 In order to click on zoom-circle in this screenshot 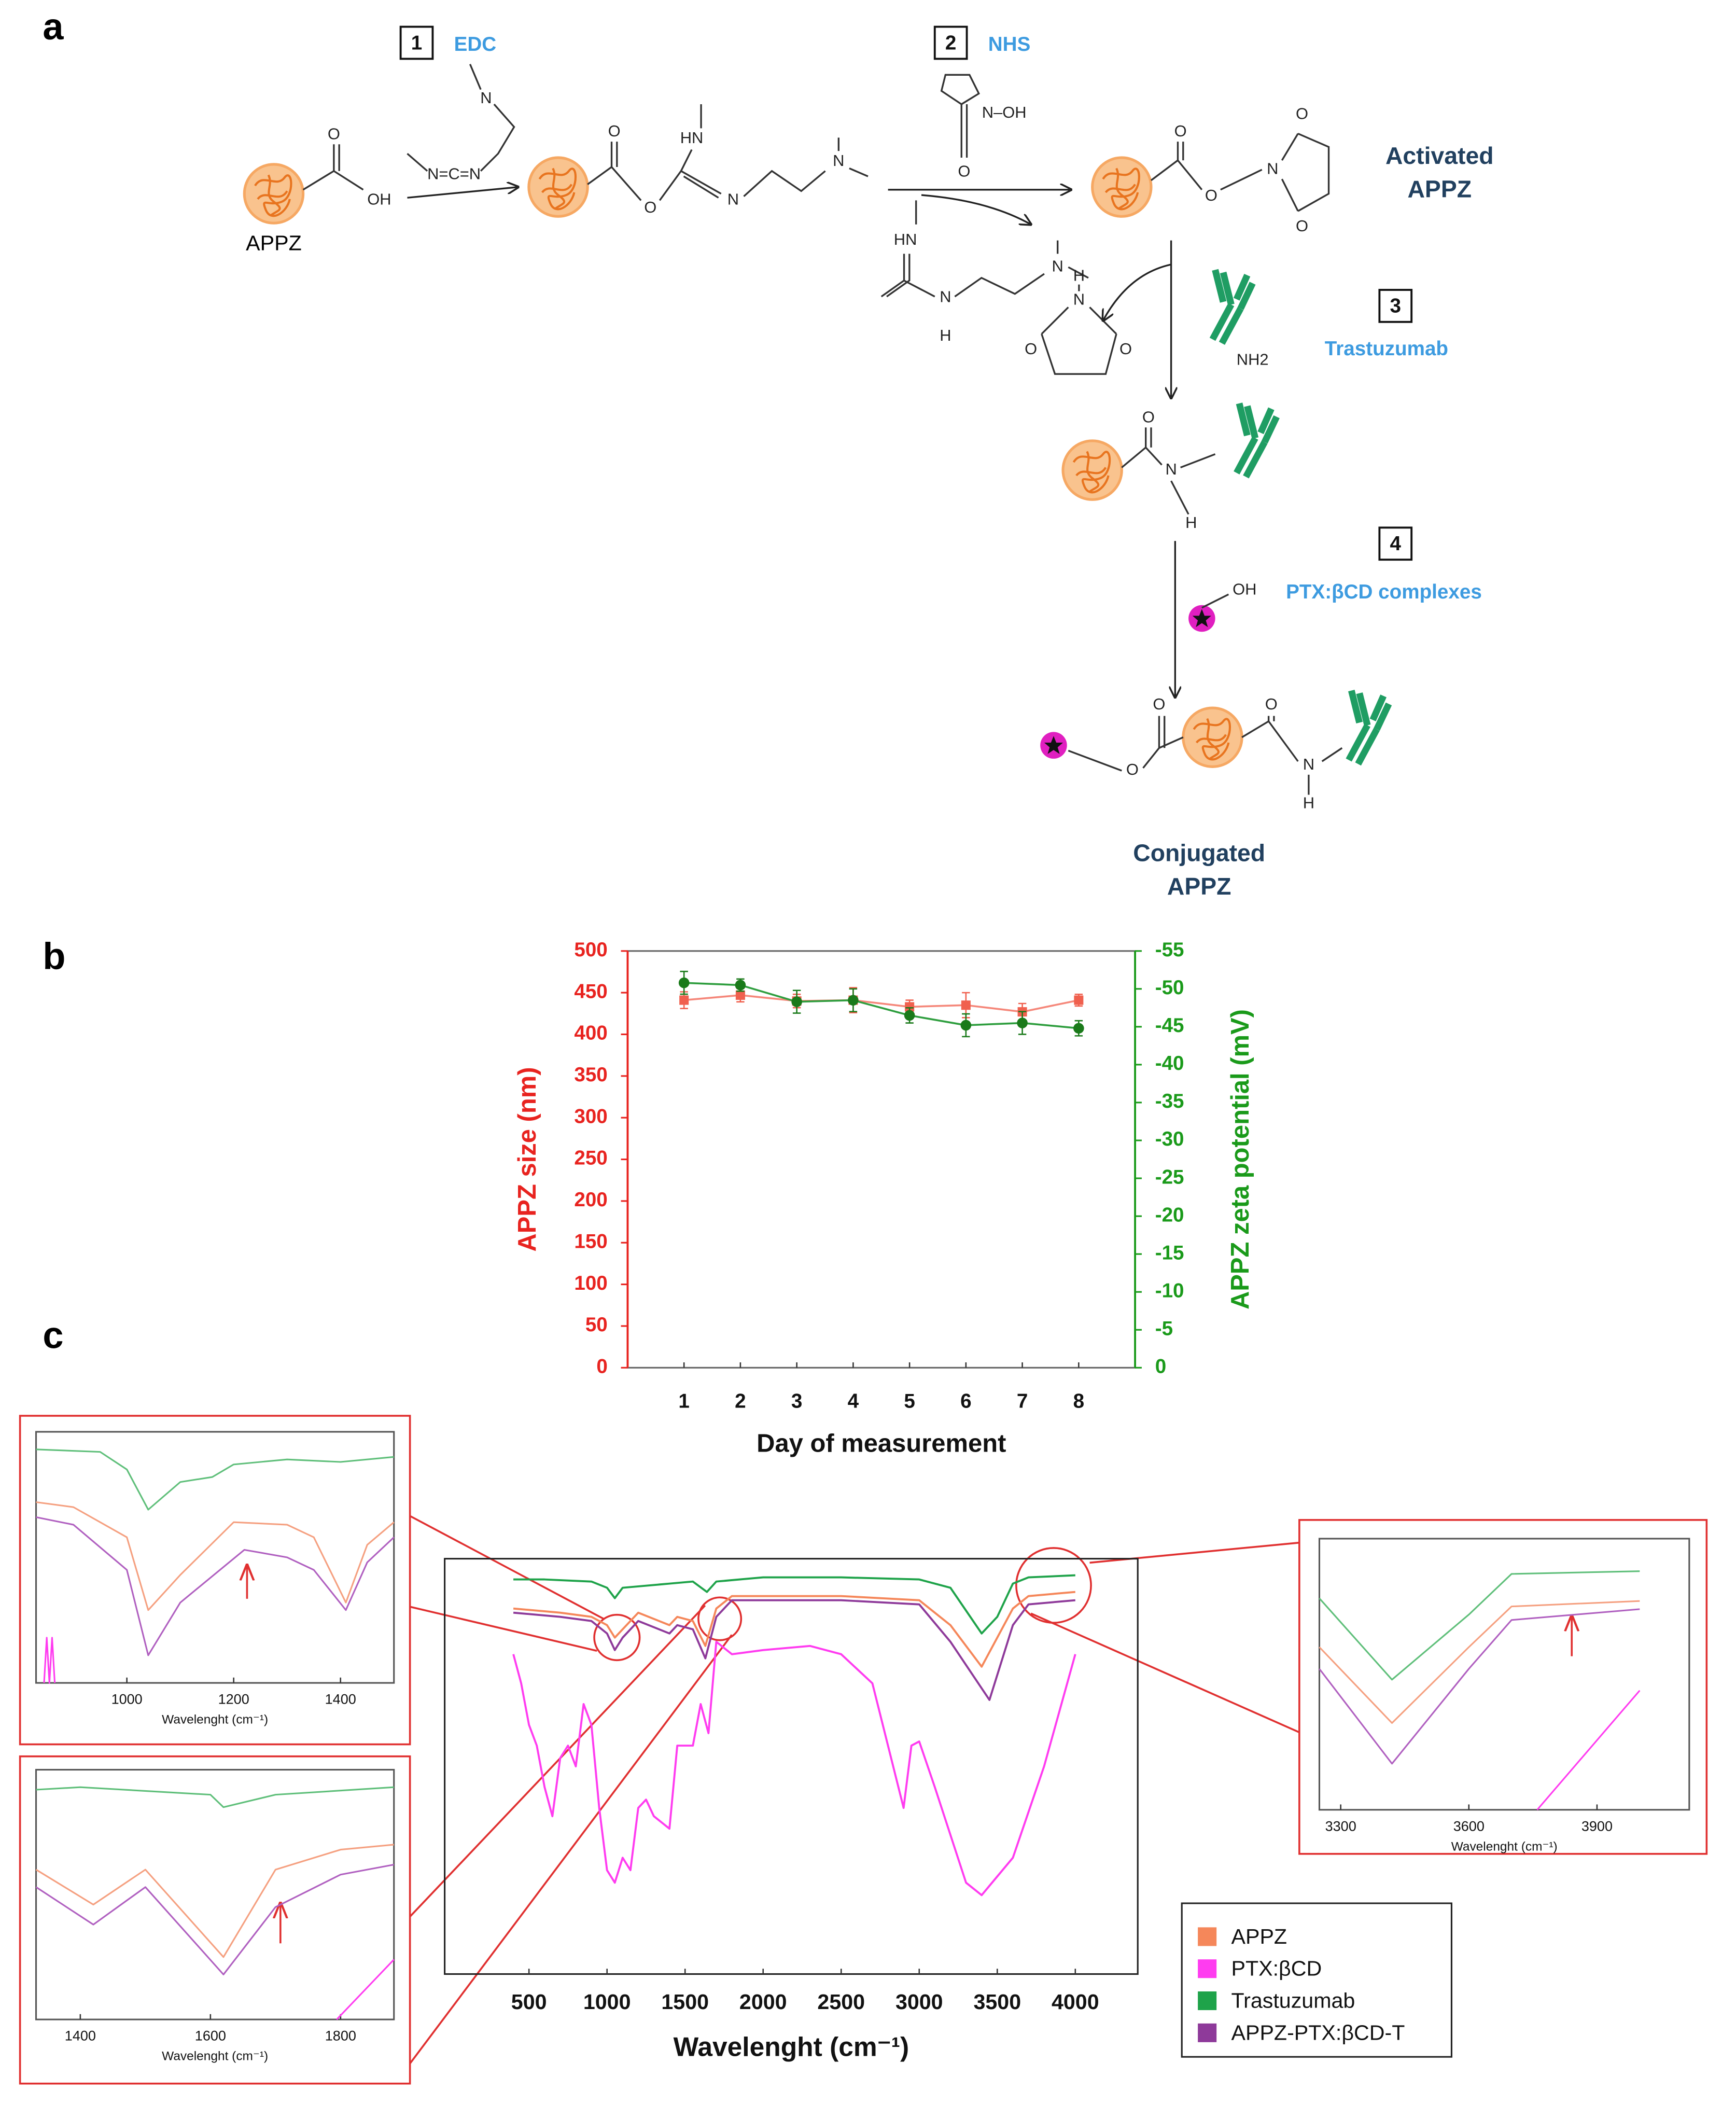, I will do `click(617, 1637)`.